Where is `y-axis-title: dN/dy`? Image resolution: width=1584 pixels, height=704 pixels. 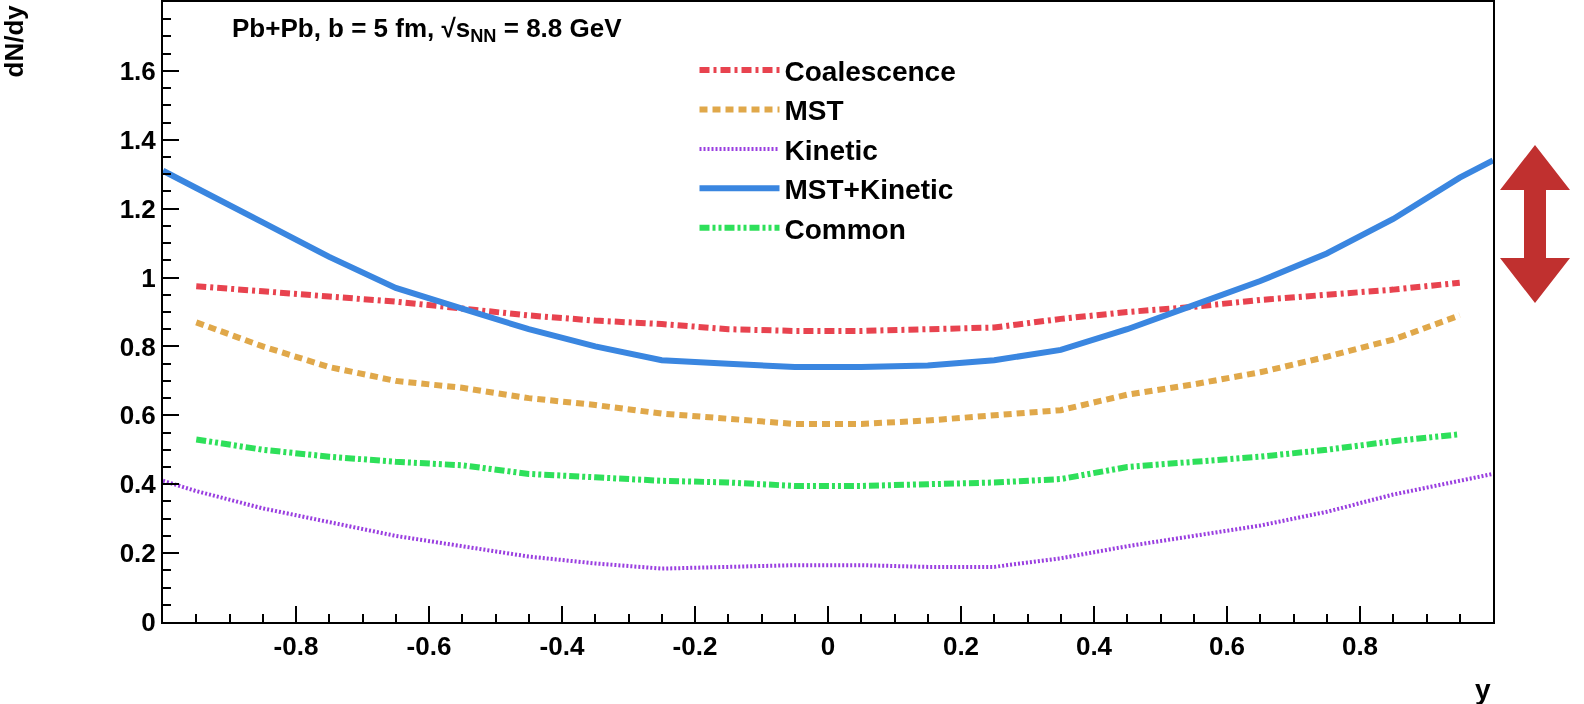
y-axis-title: dN/dy is located at coordinates (14, 41).